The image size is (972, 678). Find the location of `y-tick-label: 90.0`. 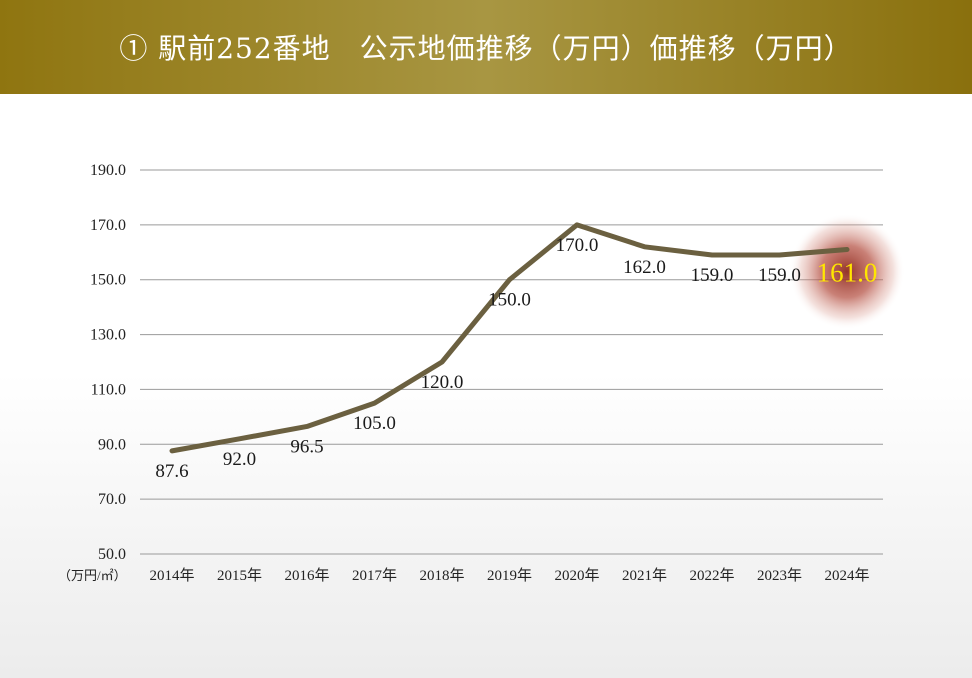

y-tick-label: 90.0 is located at coordinates (112, 444).